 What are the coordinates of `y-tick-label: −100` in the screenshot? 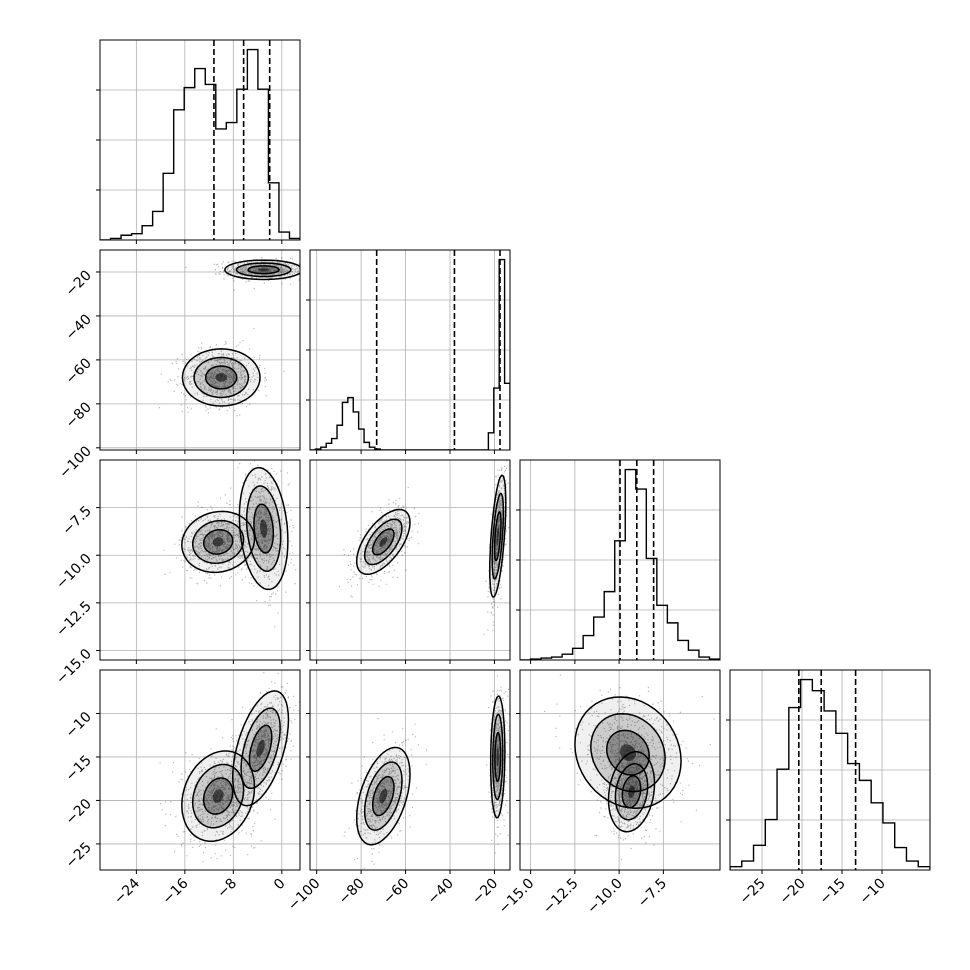 It's located at (75, 462).